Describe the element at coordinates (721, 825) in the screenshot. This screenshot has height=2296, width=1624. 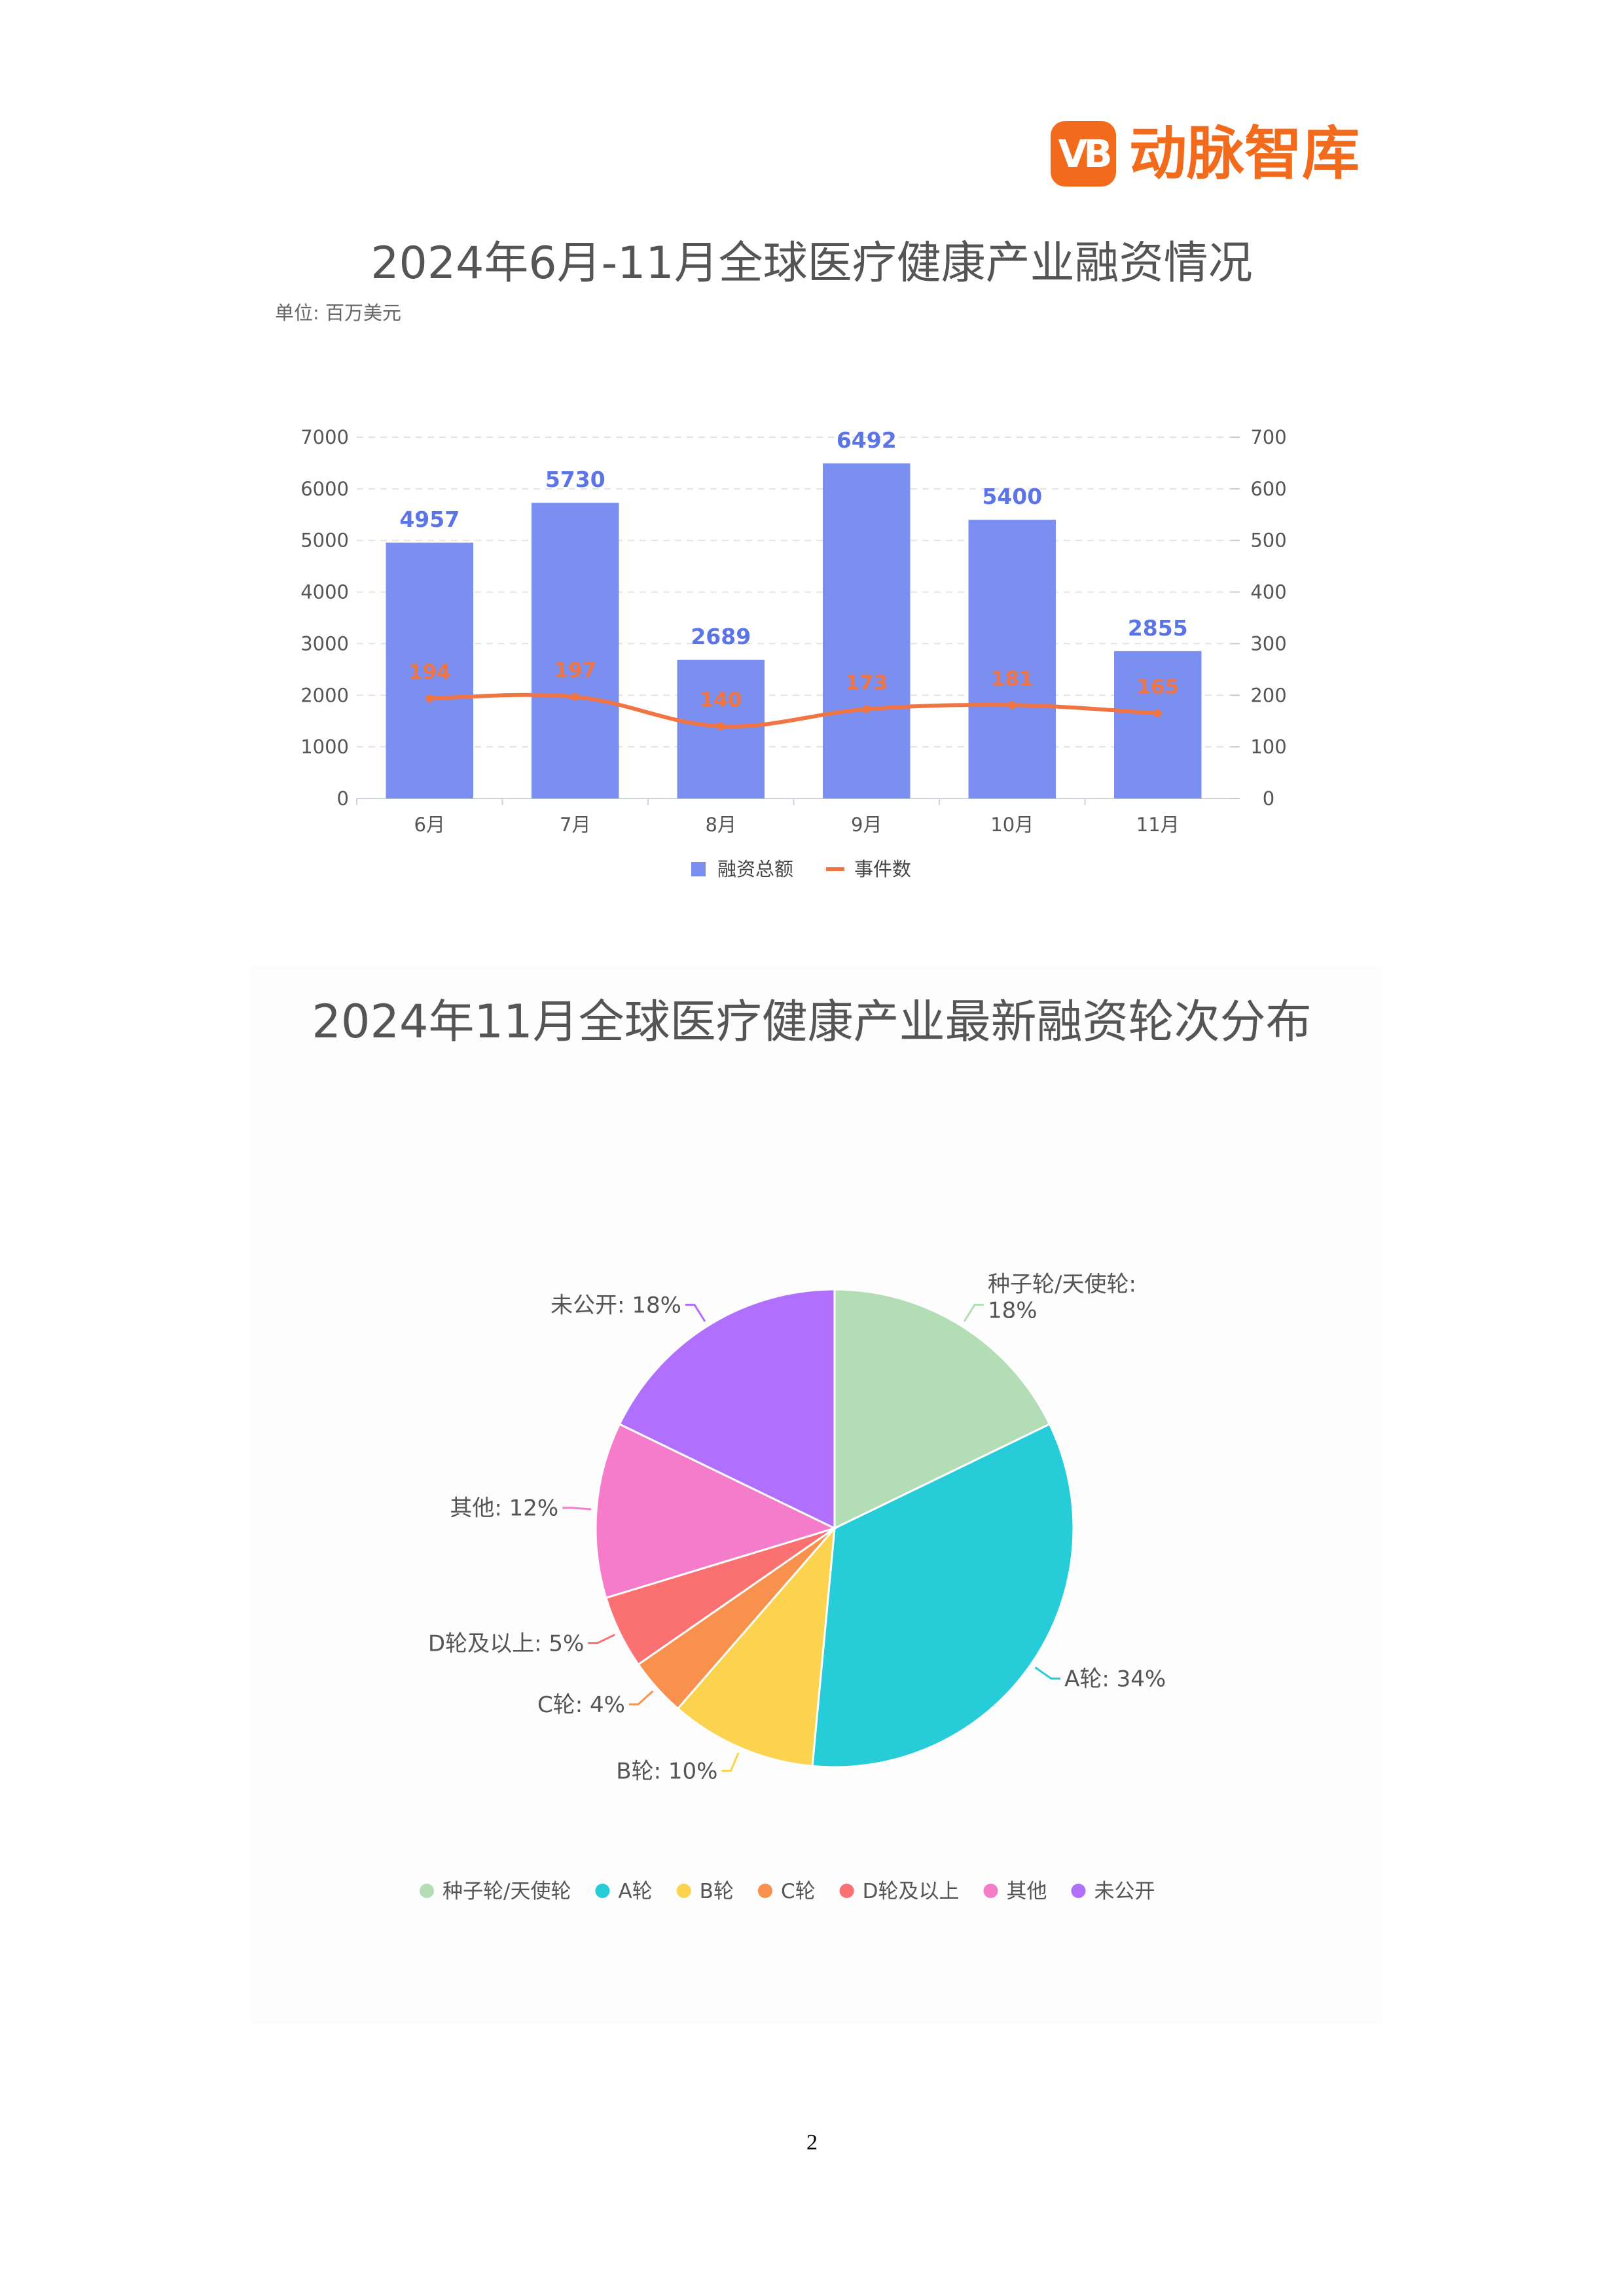
I see `x-tick-label: 8月` at that location.